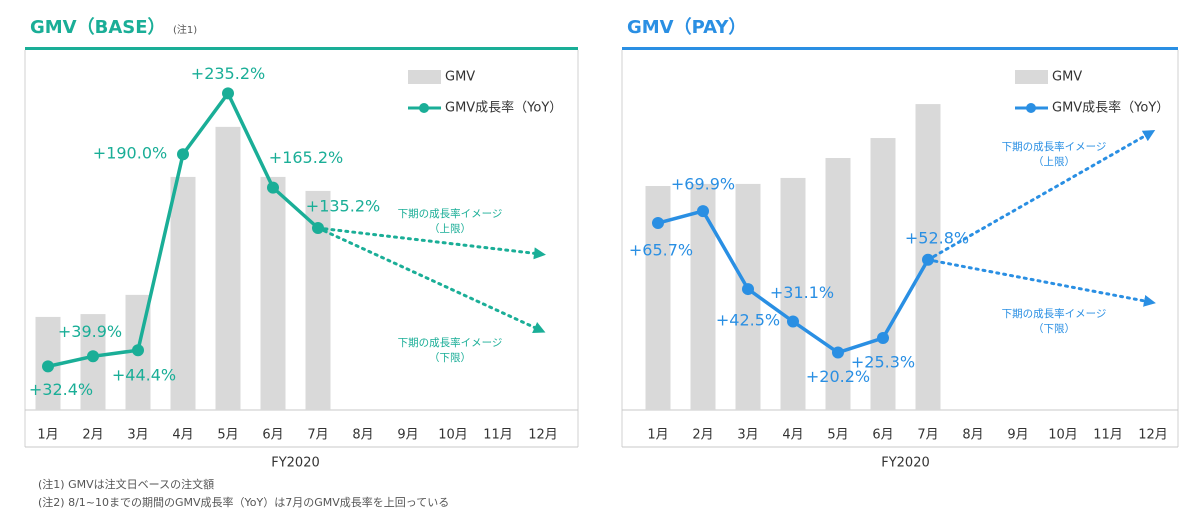 This screenshot has width=1200, height=517. What do you see at coordinates (61, 389) in the screenshot?
I see `data-label: +32.4%` at bounding box center [61, 389].